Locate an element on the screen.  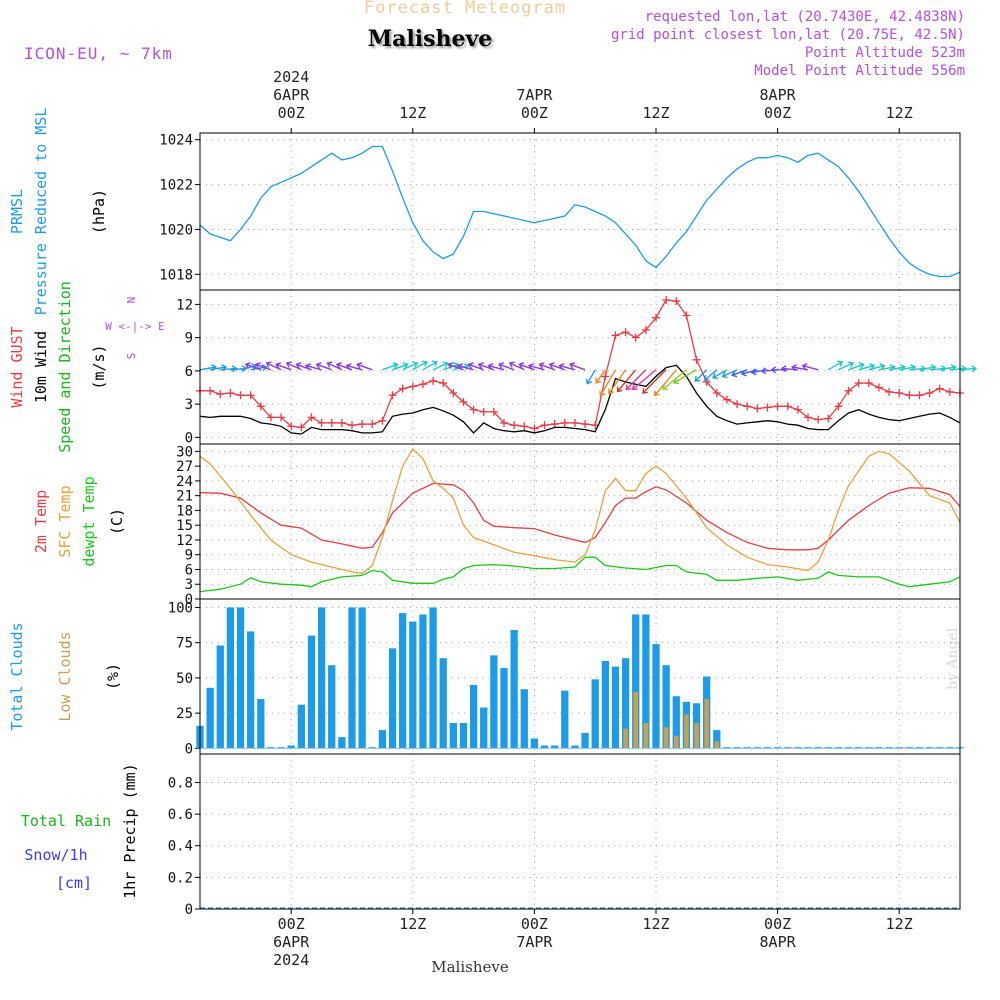
y-tick-label: 15 is located at coordinates (184, 526).